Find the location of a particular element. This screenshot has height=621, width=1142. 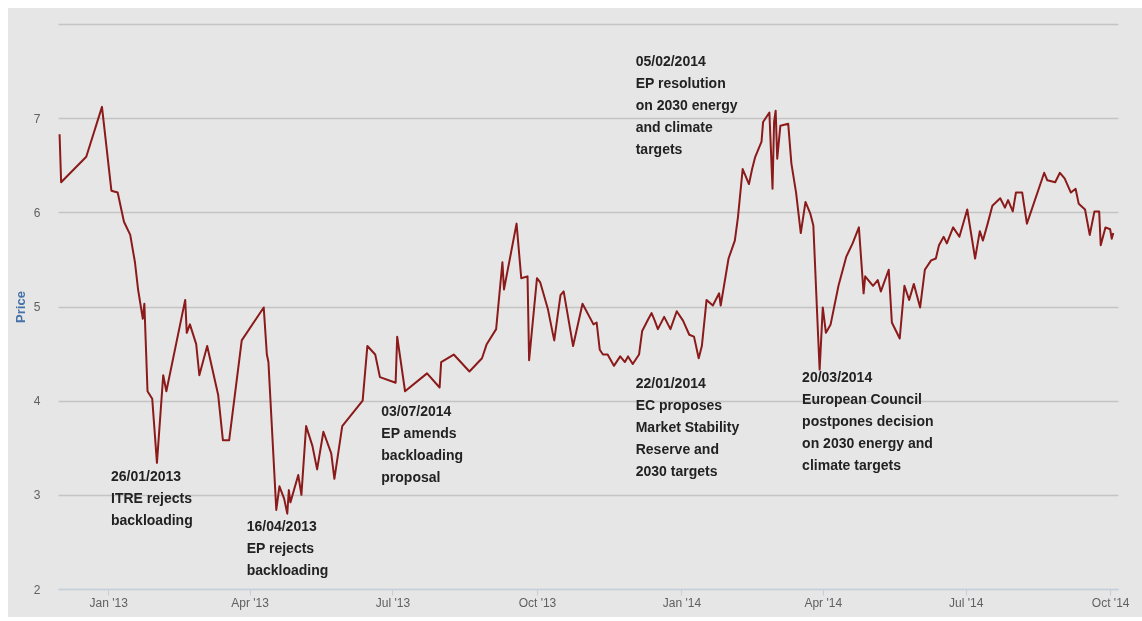

annotation: 22/01/2014 EC proposes Market Stability Reserve and 2030 targets is located at coordinates (687, 427).